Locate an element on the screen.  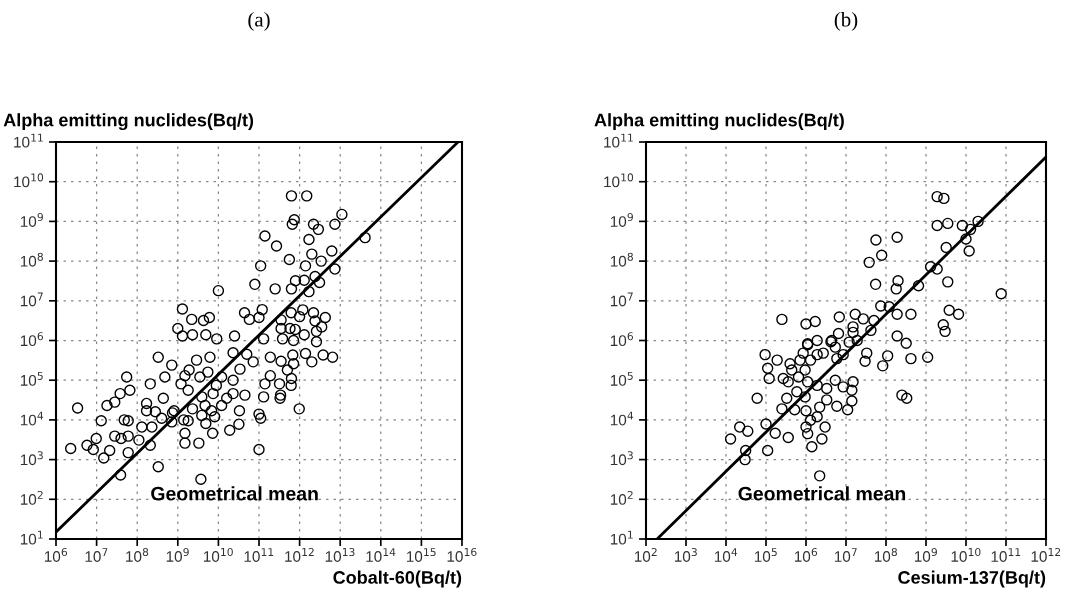
x-tick-label: 10$^{4}$ is located at coordinates (726, 555).